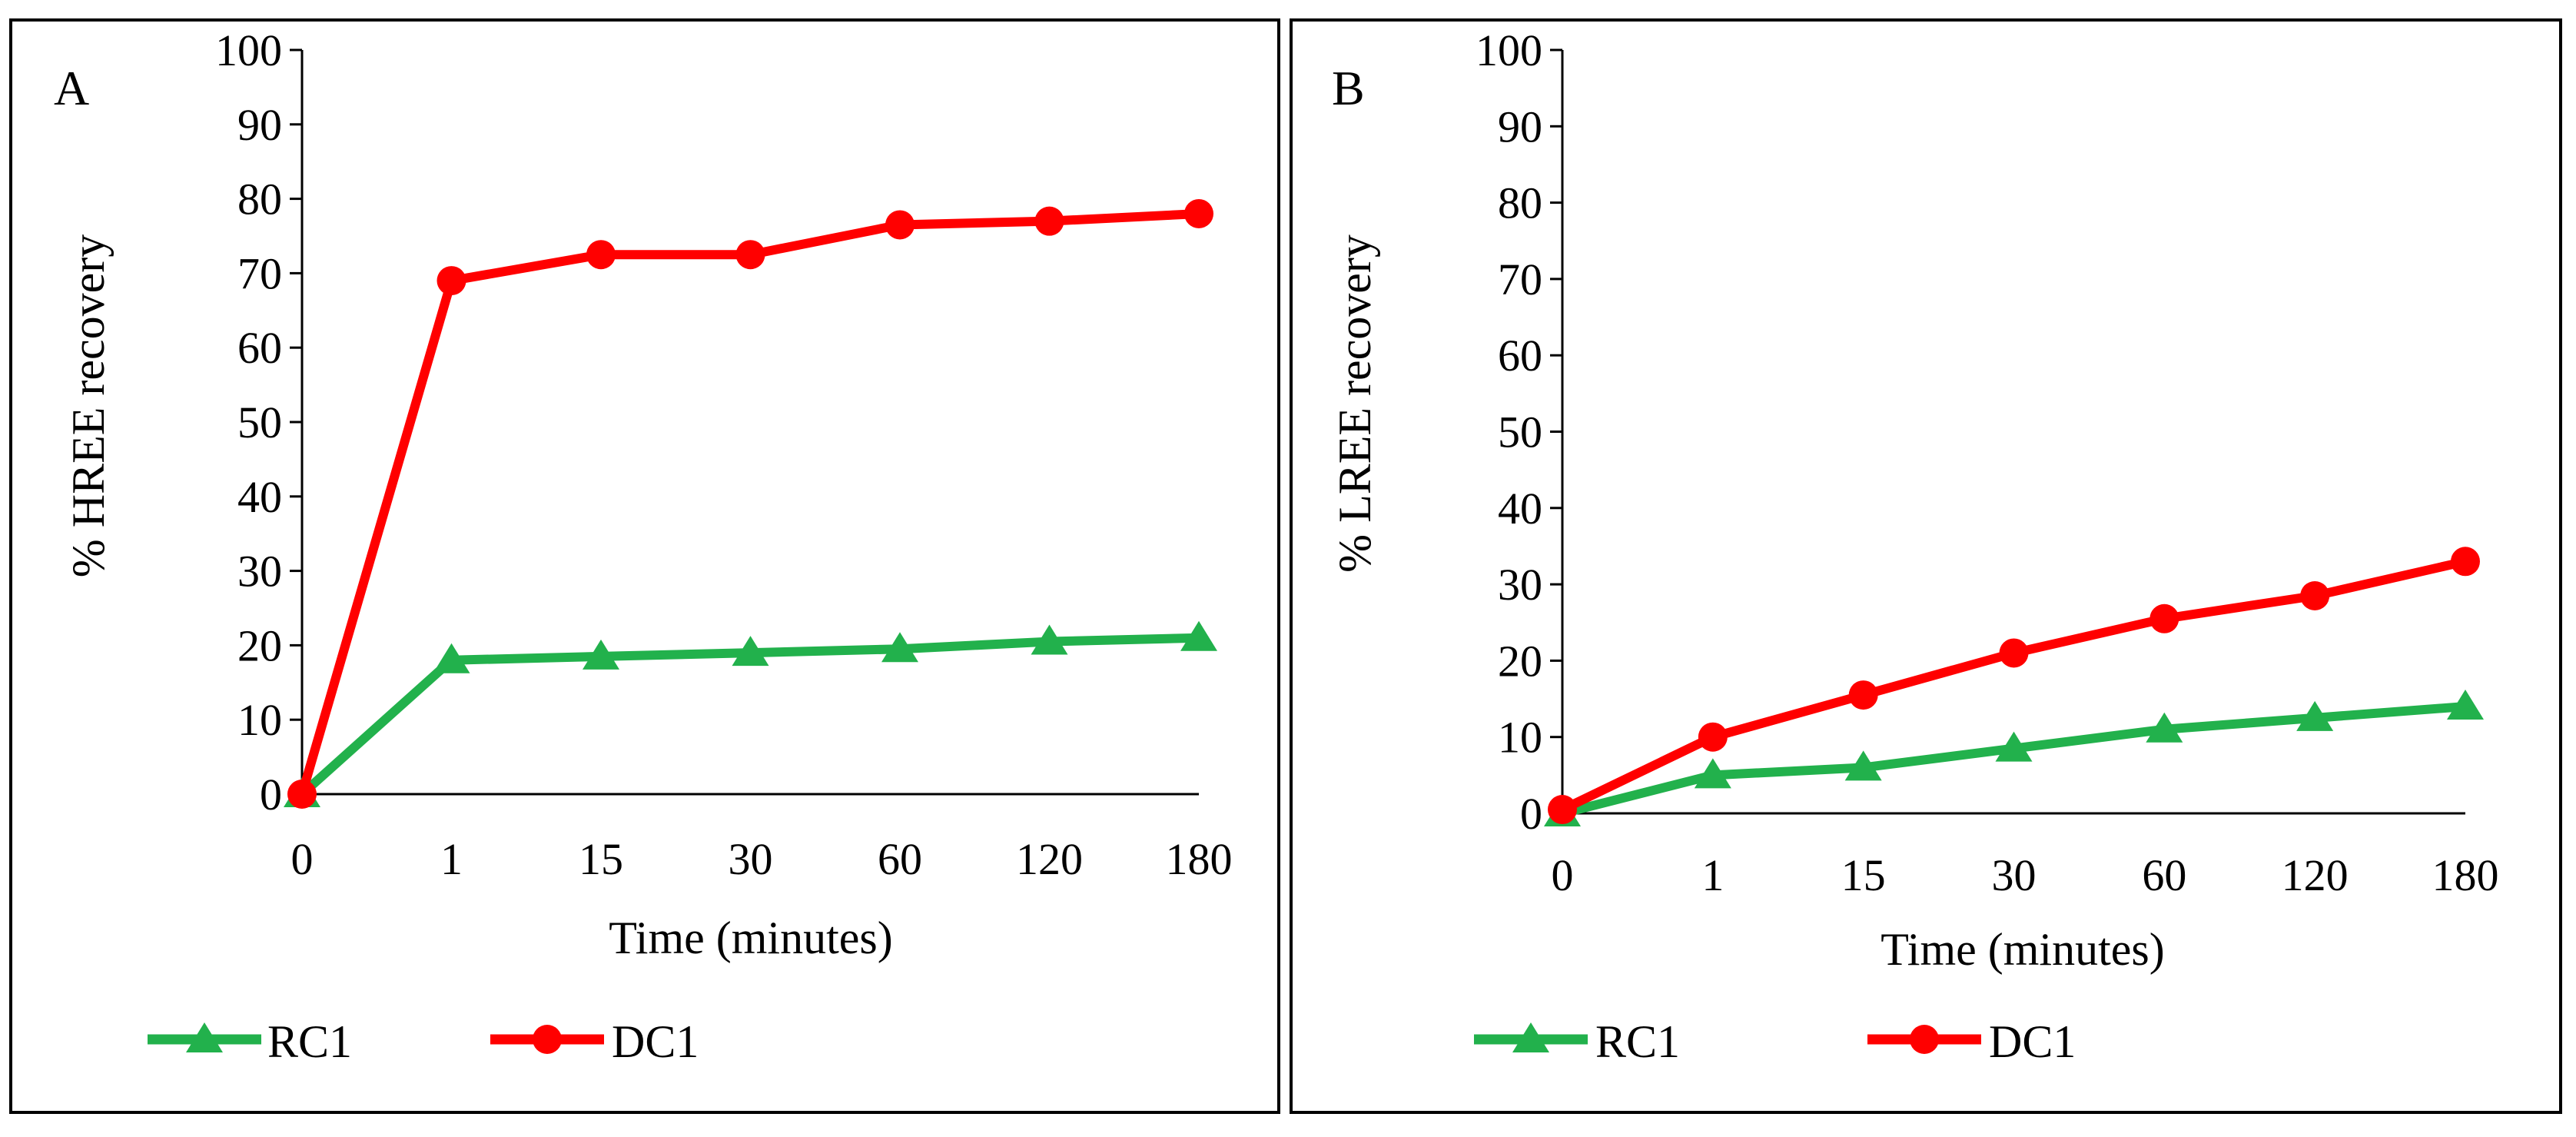  I want to click on panel-a-x-axis-label: Time (minutes), so click(750, 938).